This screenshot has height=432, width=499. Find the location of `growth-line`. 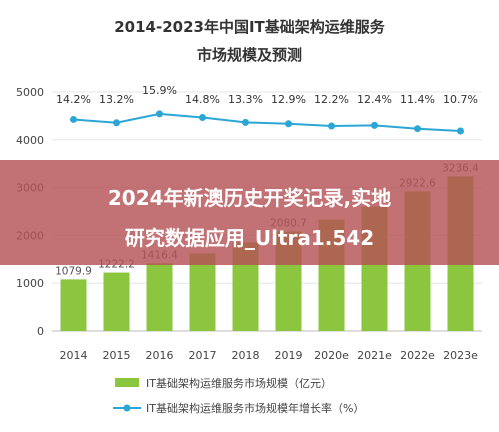

growth-line is located at coordinates (267, 122).